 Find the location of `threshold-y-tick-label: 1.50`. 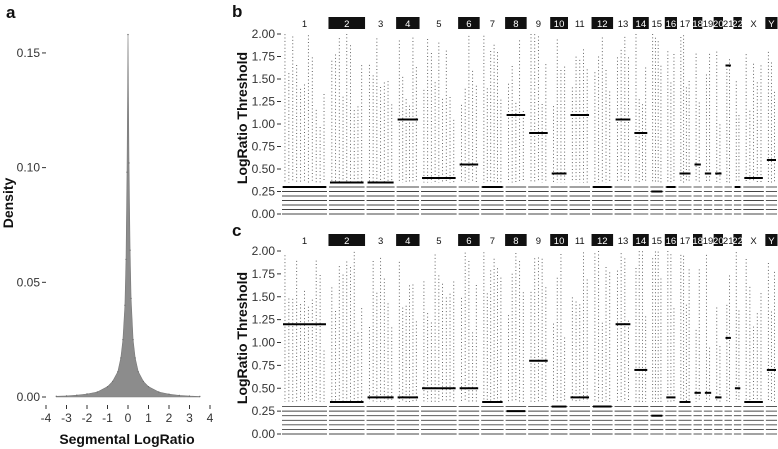

threshold-y-tick-label: 1.50 is located at coordinates (264, 79).